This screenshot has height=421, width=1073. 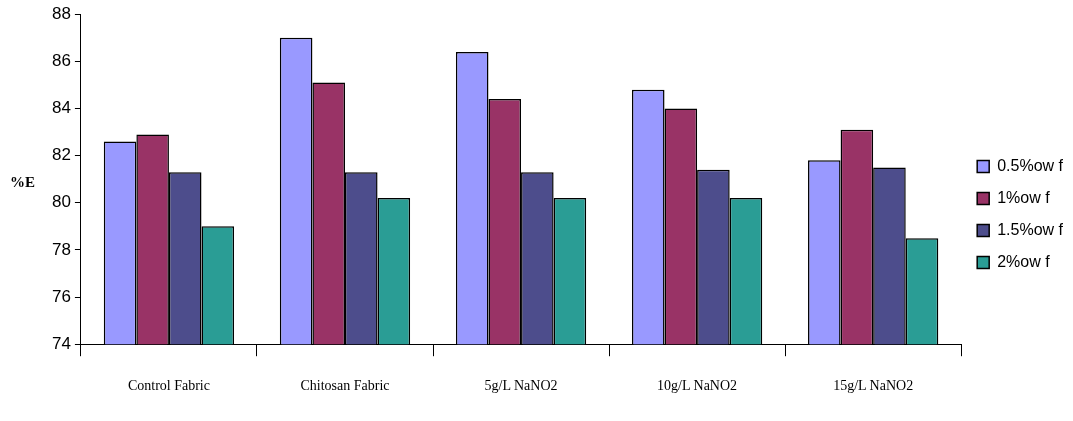 What do you see at coordinates (61, 202) in the screenshot?
I see `y-tick-label: 80` at bounding box center [61, 202].